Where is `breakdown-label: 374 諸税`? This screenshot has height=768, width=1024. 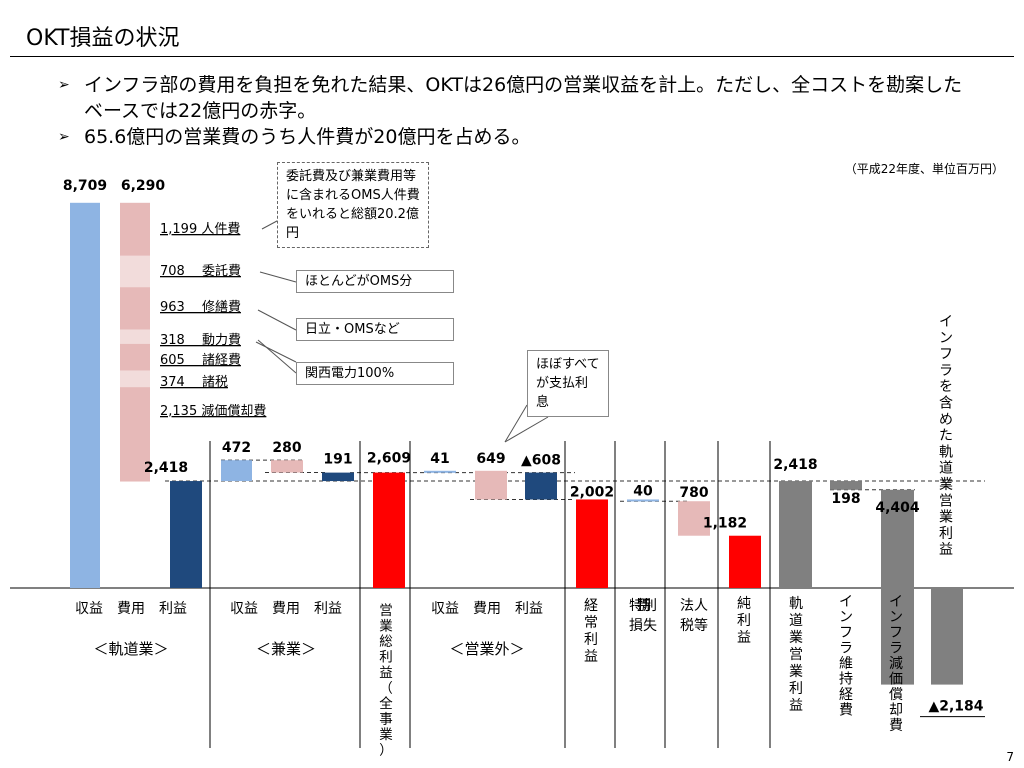
breakdown-label: 374 諸税 is located at coordinates (194, 382).